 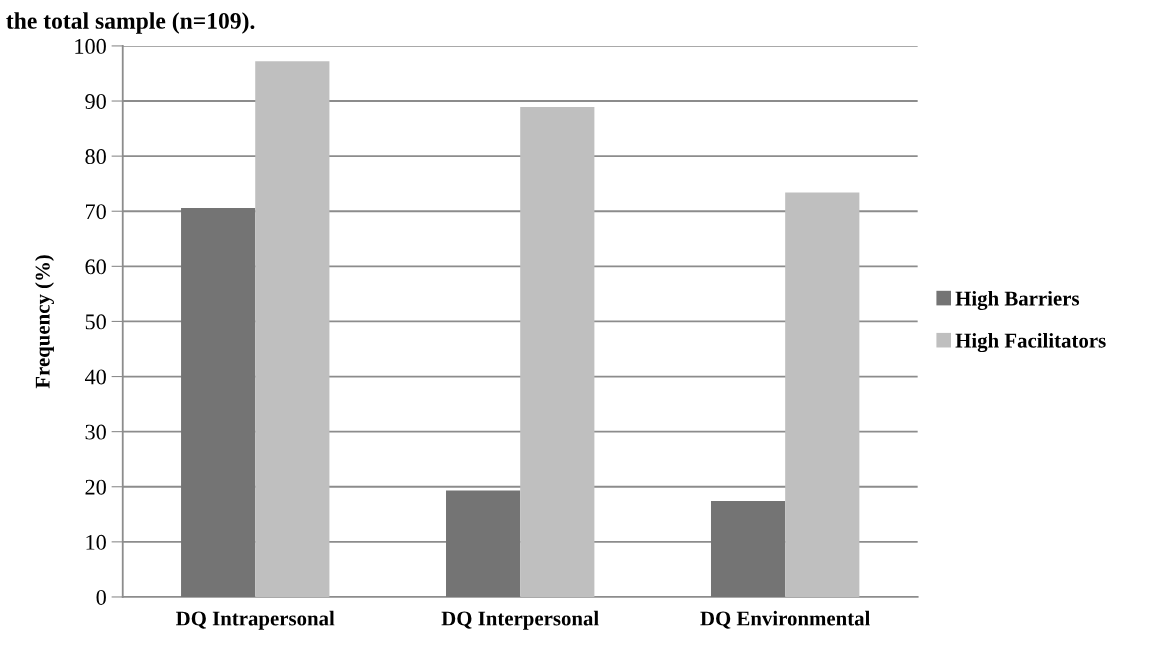 What do you see at coordinates (101, 597) in the screenshot?
I see `y-tick-label: 0` at bounding box center [101, 597].